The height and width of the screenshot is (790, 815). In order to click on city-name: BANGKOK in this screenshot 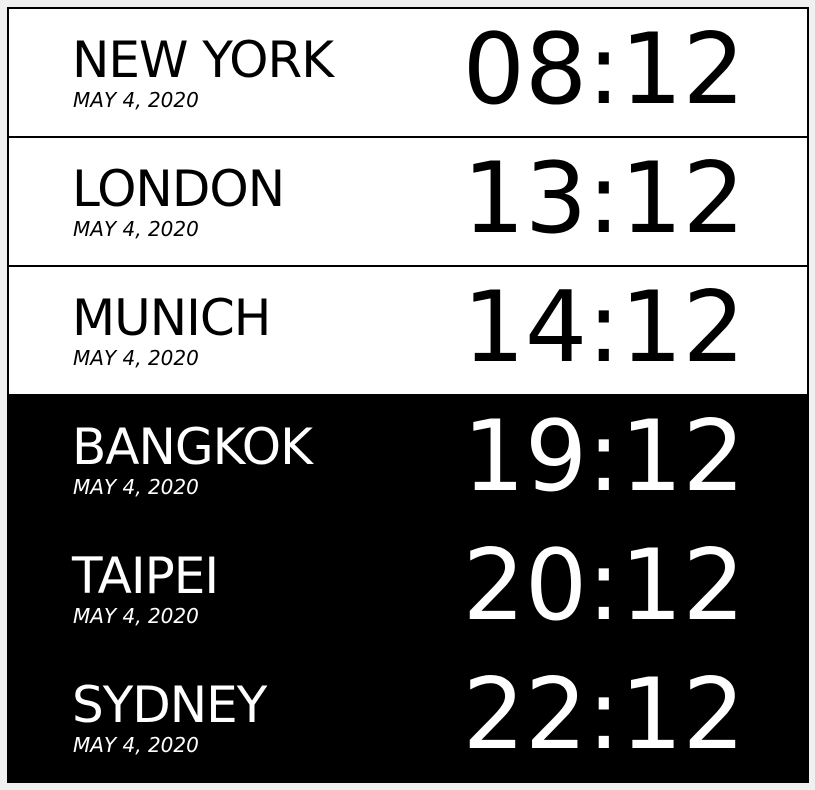, I will do `click(192, 447)`.